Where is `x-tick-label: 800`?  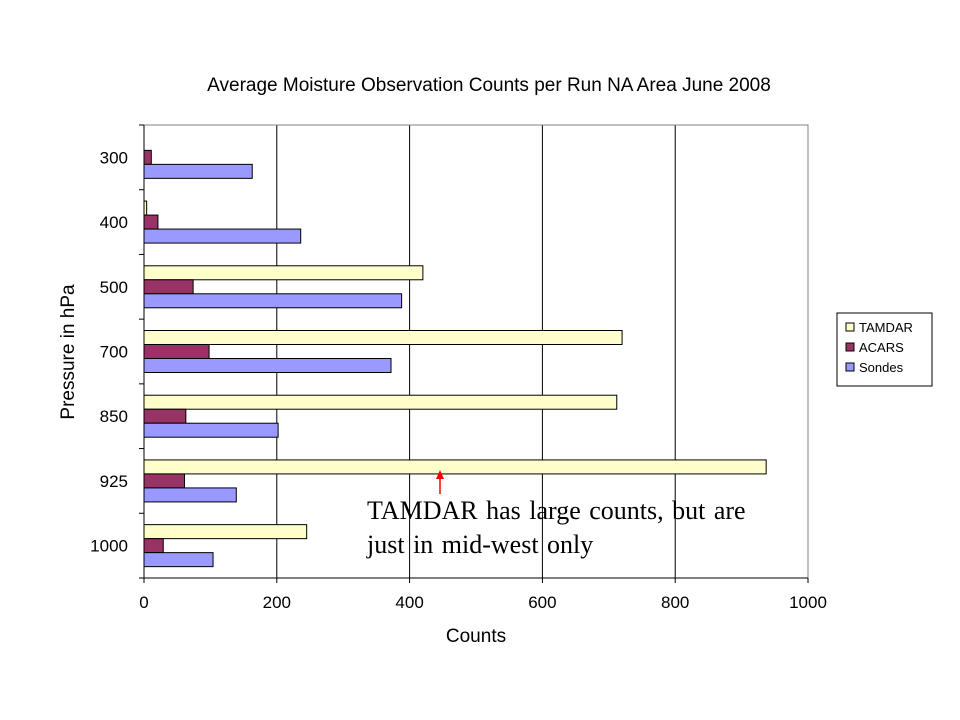 x-tick-label: 800 is located at coordinates (675, 602).